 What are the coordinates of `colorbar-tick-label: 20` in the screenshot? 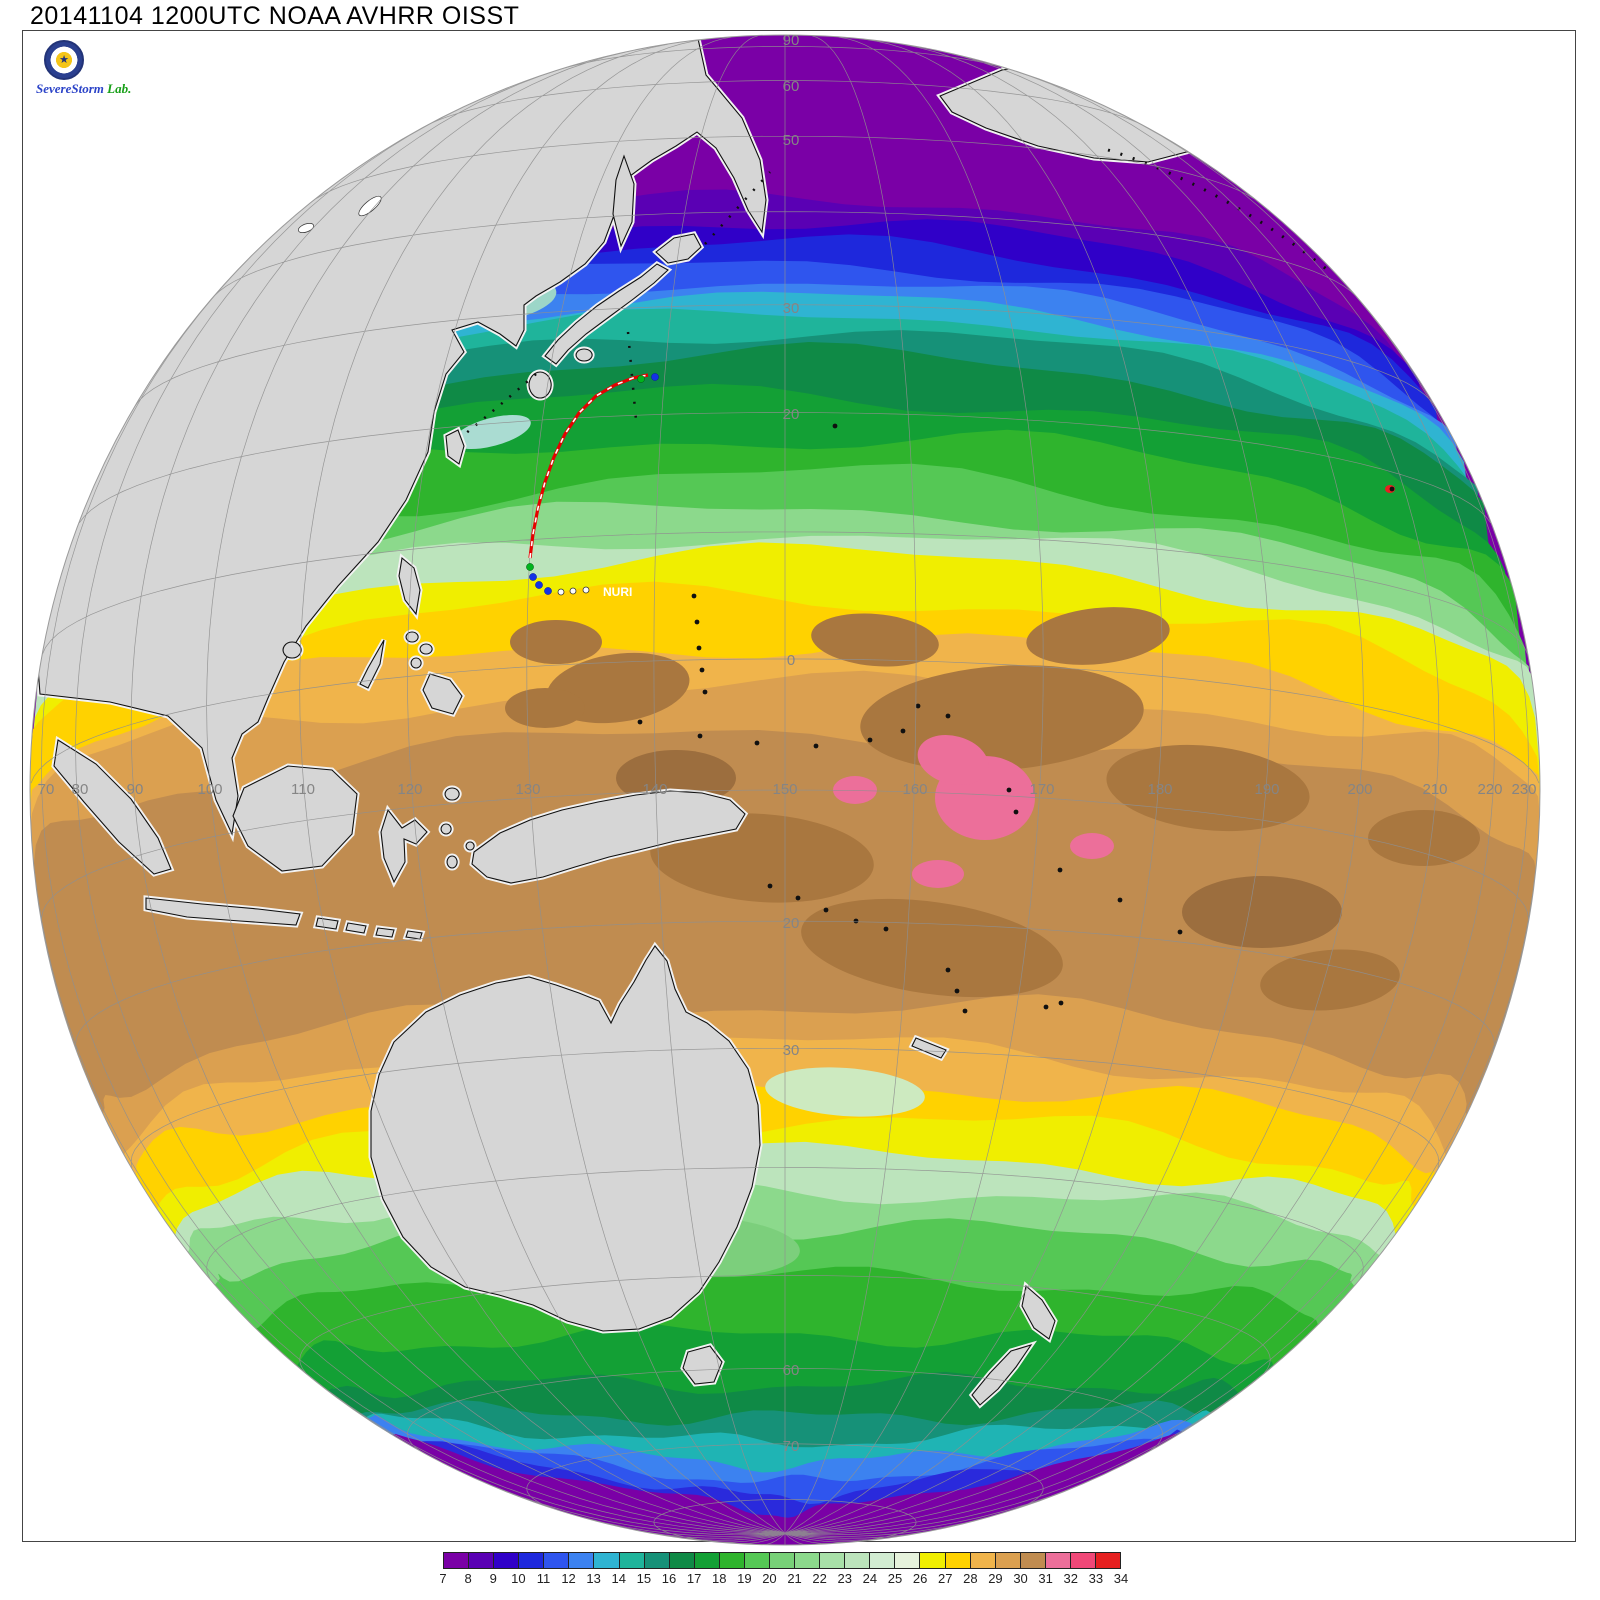 It's located at (769, 1578).